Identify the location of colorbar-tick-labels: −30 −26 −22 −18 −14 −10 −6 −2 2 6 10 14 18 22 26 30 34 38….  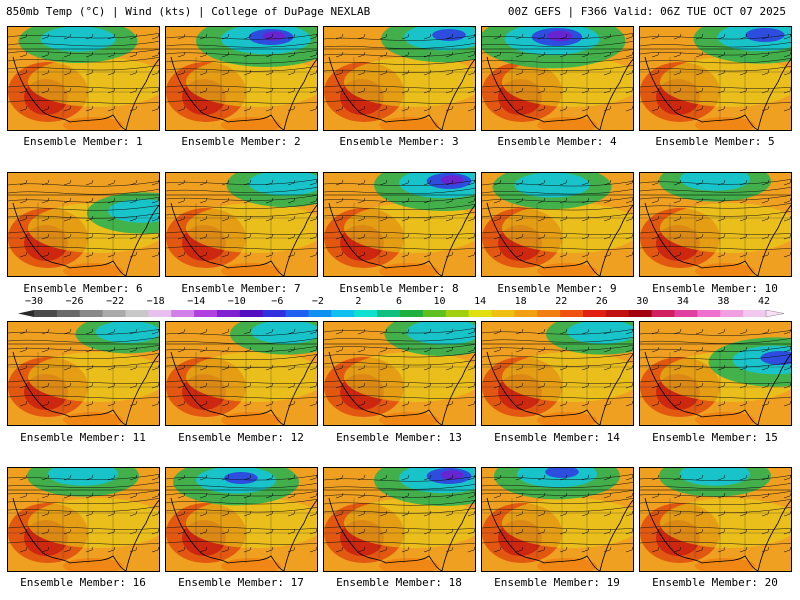
(400, 302).